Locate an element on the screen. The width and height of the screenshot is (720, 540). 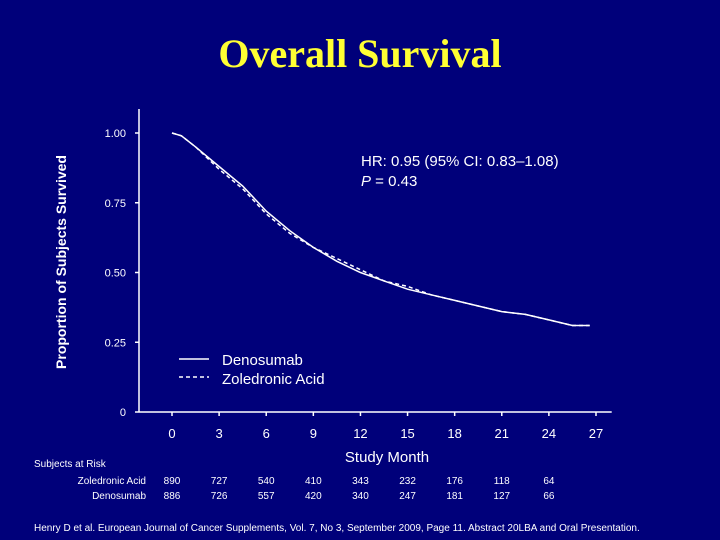
at-risk-value: 247 is located at coordinates (407, 496).